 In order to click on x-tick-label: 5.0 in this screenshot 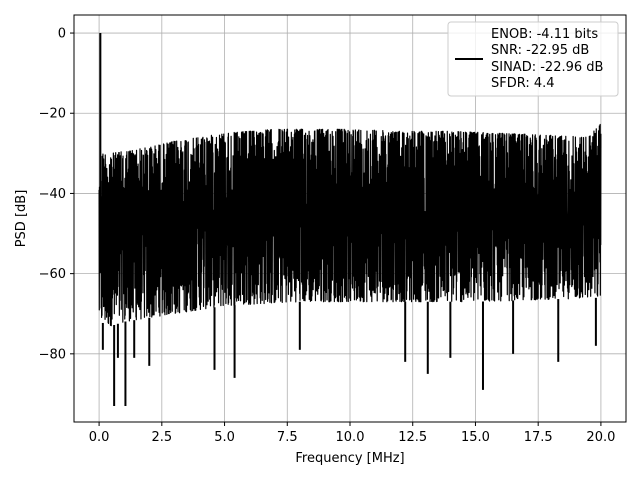, I will do `click(224, 437)`.